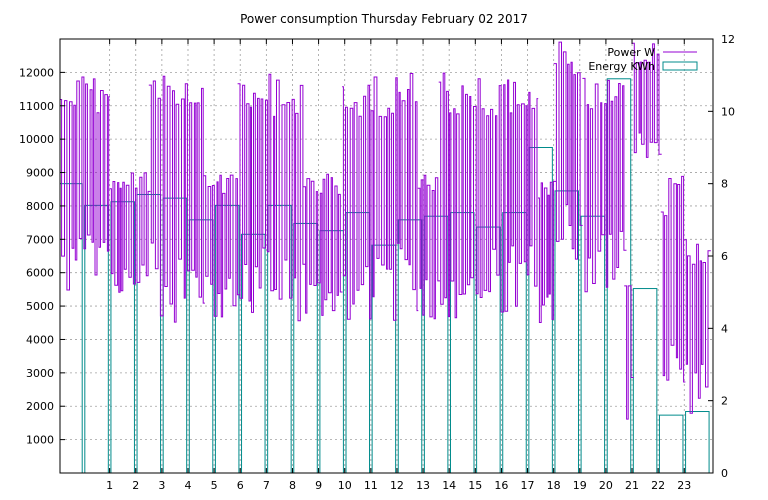 The height and width of the screenshot is (500, 768). Describe the element at coordinates (40, 373) in the screenshot. I see `y-tick-label: 3000` at that location.